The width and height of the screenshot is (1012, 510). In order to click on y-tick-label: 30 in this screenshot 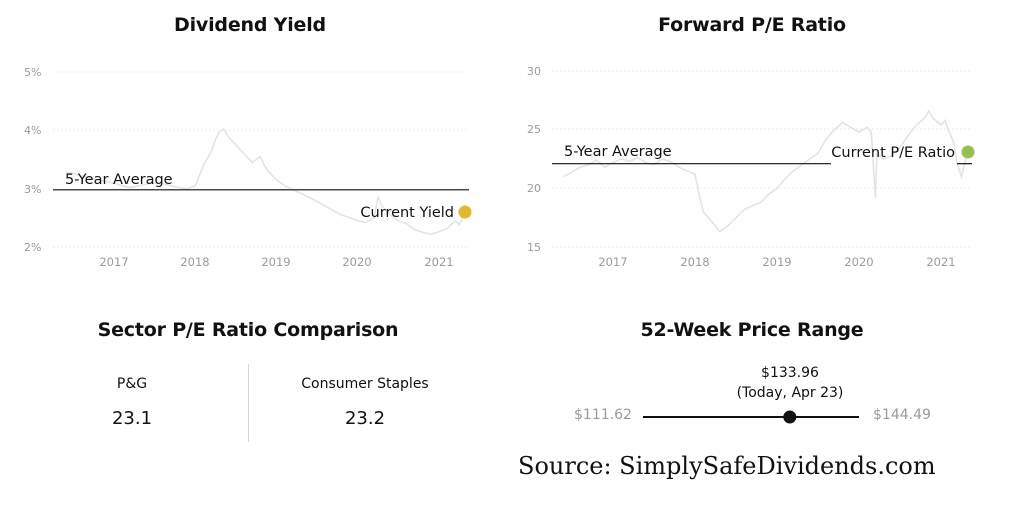, I will do `click(534, 71)`.